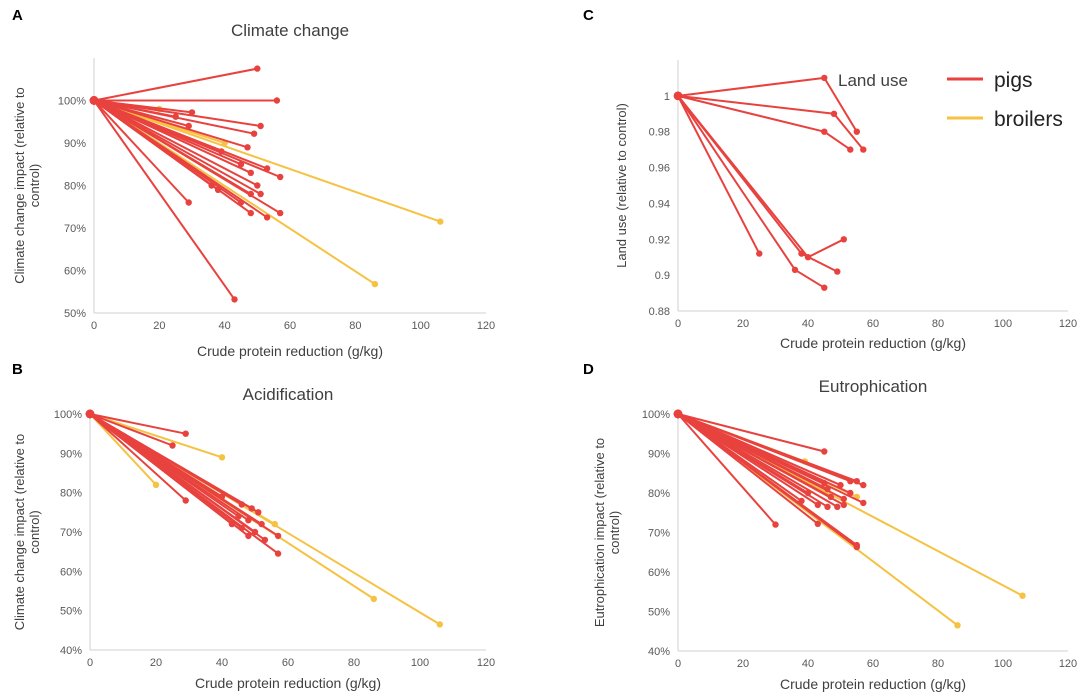 Image resolution: width=1084 pixels, height=698 pixels. I want to click on y-tick-label: 90%, so click(75, 144).